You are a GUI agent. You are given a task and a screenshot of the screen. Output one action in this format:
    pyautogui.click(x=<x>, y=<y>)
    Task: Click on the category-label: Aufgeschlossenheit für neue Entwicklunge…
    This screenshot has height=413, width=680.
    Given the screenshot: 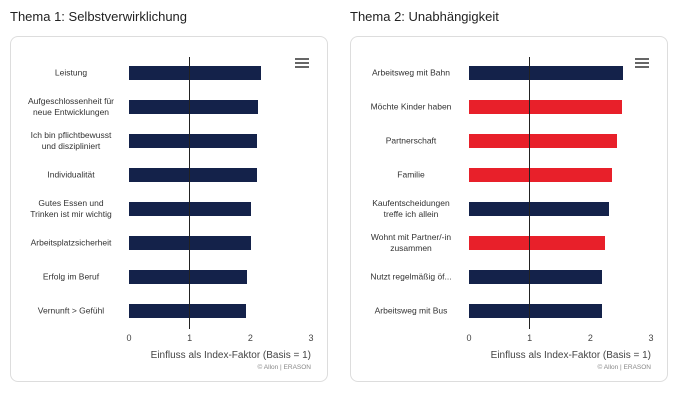 What is the action you would take?
    pyautogui.click(x=71, y=106)
    